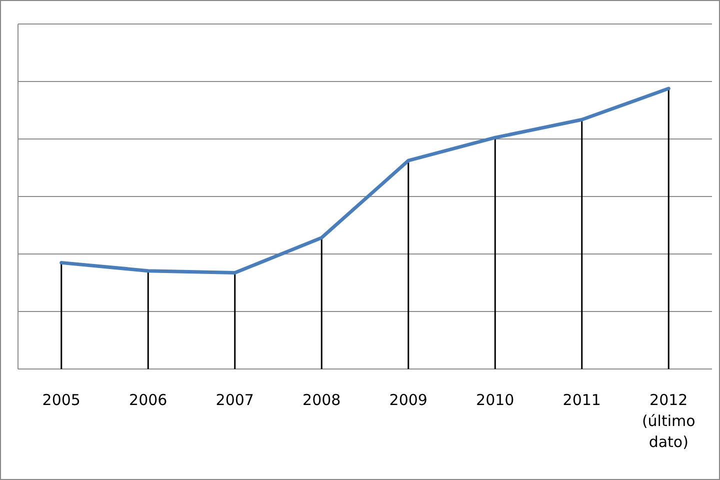 Image resolution: width=720 pixels, height=480 pixels. I want to click on x-tick-label: 2005, so click(61, 400).